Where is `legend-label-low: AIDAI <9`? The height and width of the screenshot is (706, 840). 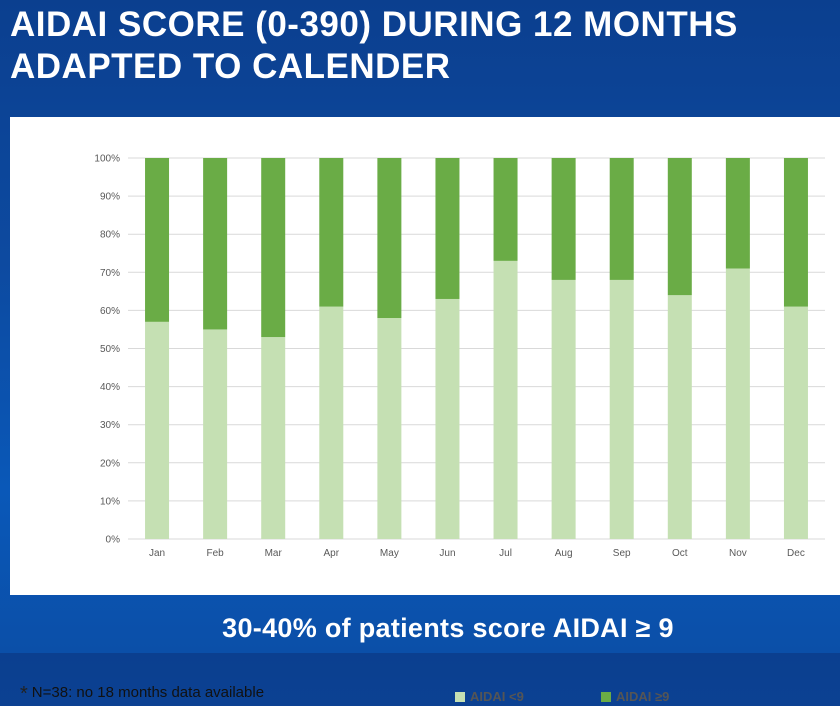
legend-label-low: AIDAI <9 is located at coordinates (497, 696).